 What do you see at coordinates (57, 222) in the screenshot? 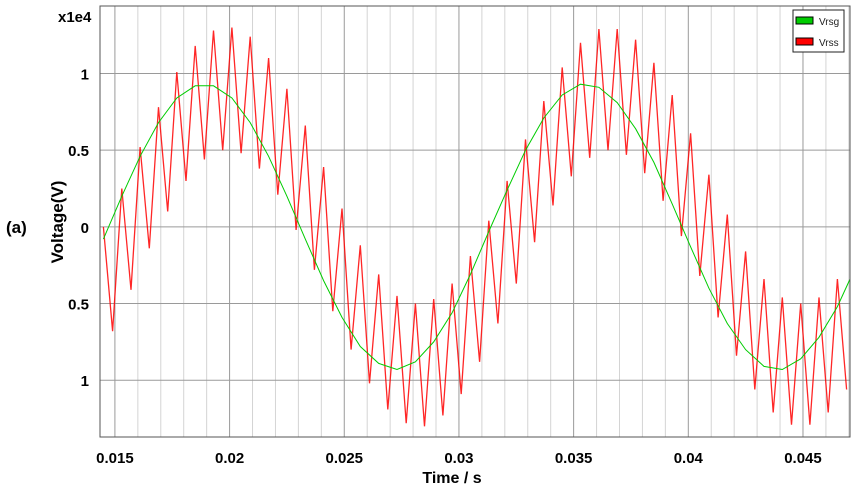
I see `y-axis-label: Voltage(V)` at bounding box center [57, 222].